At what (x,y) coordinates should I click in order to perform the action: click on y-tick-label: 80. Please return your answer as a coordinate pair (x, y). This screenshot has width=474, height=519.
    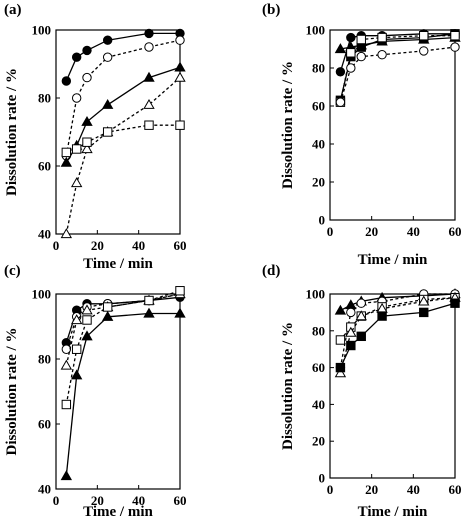
    Looking at the image, I should click on (44, 98).